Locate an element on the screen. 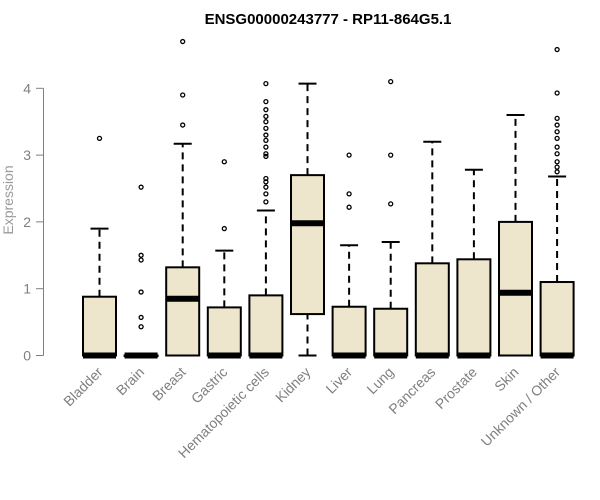 Image resolution: width=600 pixels, height=500 pixels. y-tick-label: 2 is located at coordinates (27, 222).